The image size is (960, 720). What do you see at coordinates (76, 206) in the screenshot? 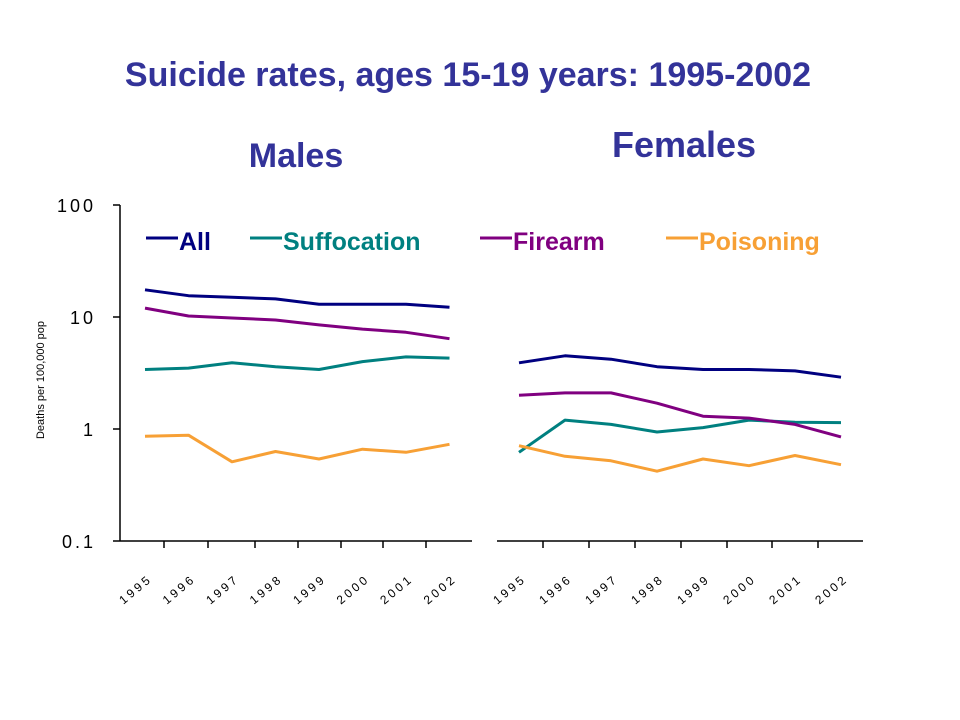
I see `y-tick-label: 100` at bounding box center [76, 206].